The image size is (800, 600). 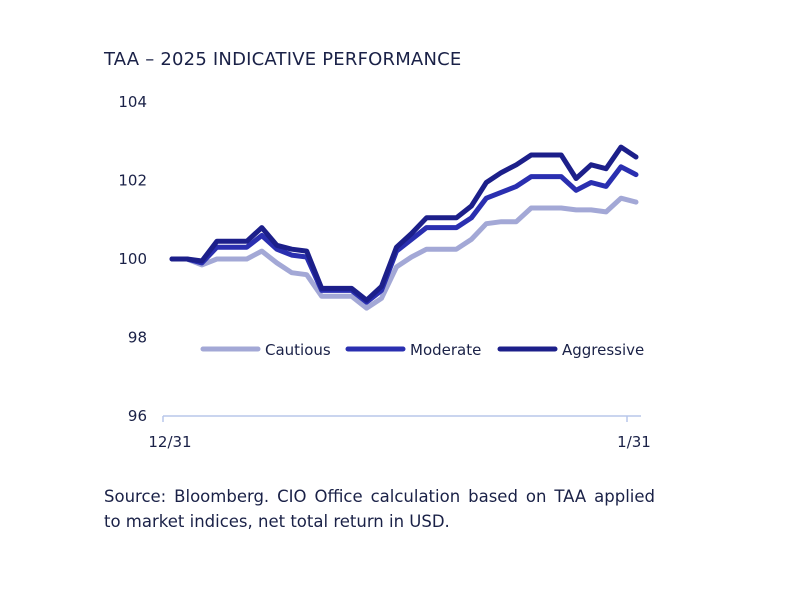 What do you see at coordinates (603, 350) in the screenshot?
I see `legend-label-aggressive: Aggressive` at bounding box center [603, 350].